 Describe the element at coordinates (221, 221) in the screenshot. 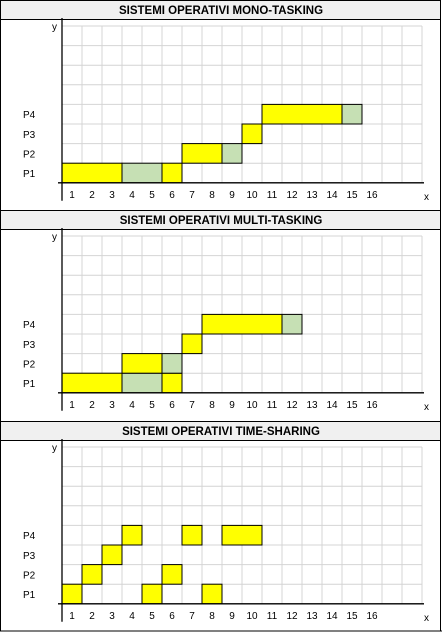

I see `chart-title: SISTEMI OPERATIVI MULTI-TASKING` at that location.